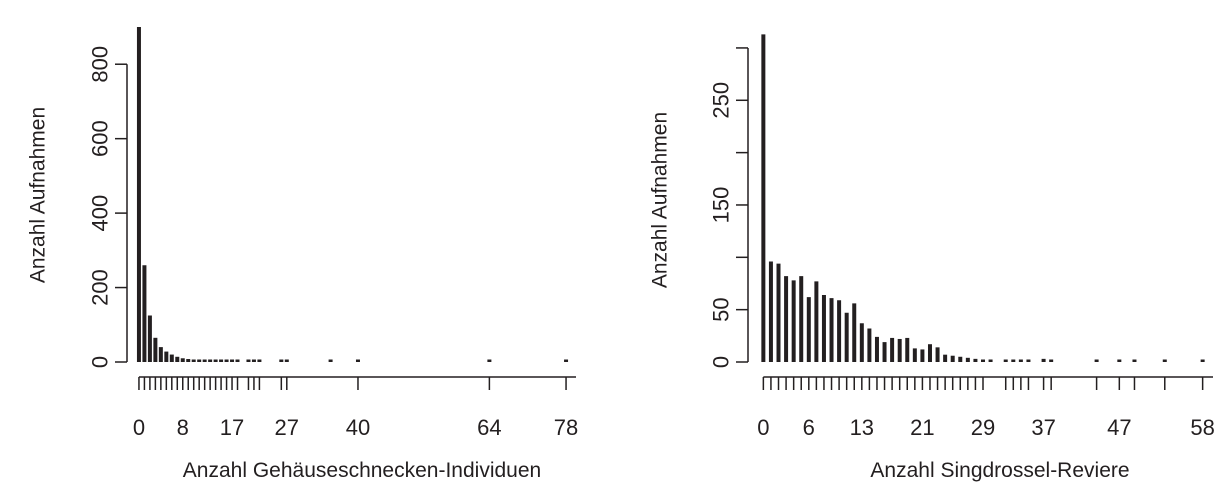 This screenshot has height=494, width=1218. I want to click on snails-y-tick-label: 800, so click(100, 64).